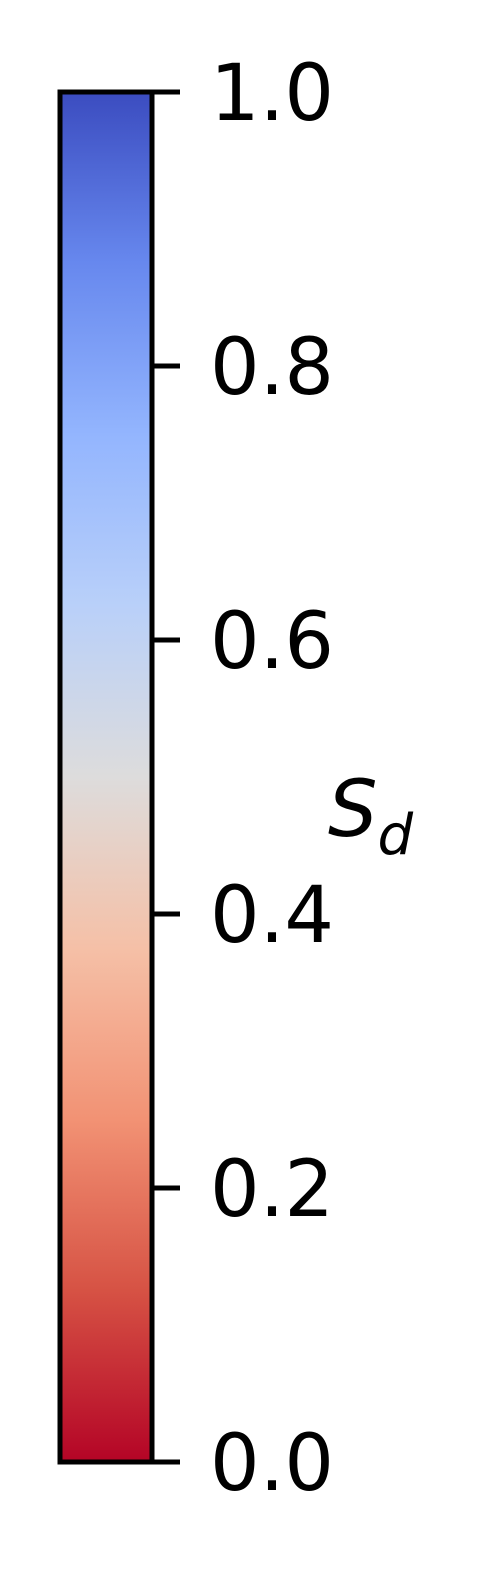 The height and width of the screenshot is (1587, 483). Describe the element at coordinates (272, 94) in the screenshot. I see `tick-label-5: 1.0` at that location.